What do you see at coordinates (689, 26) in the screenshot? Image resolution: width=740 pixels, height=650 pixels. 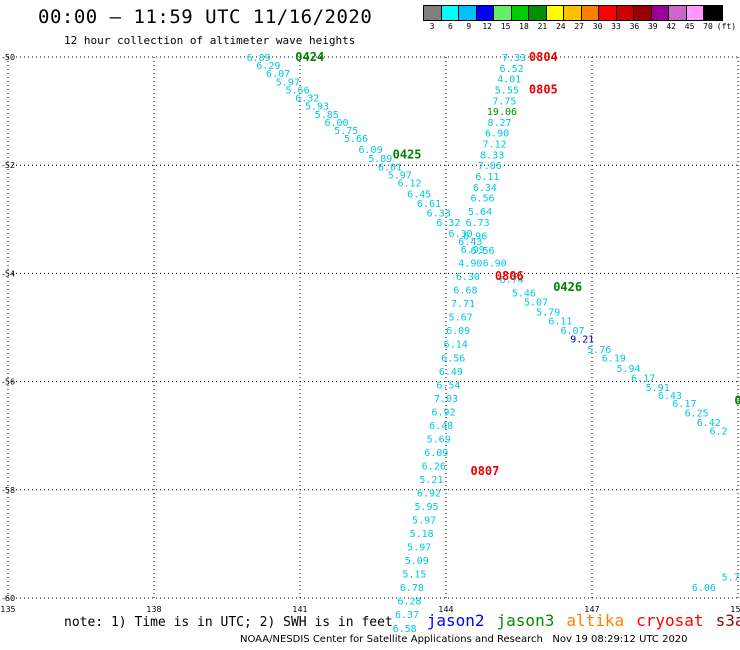 I see `color-scale-label: 45` at bounding box center [689, 26].